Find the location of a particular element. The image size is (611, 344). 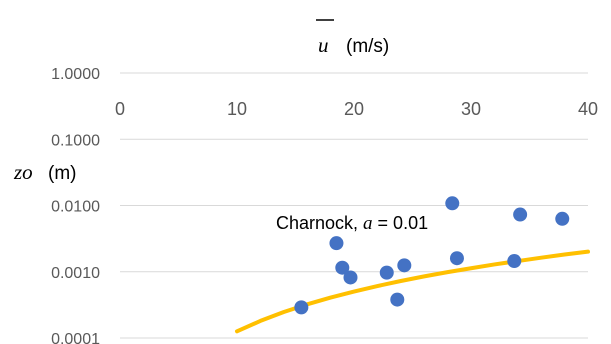

y-tick-label-3: 0.1000 is located at coordinates (75, 140).